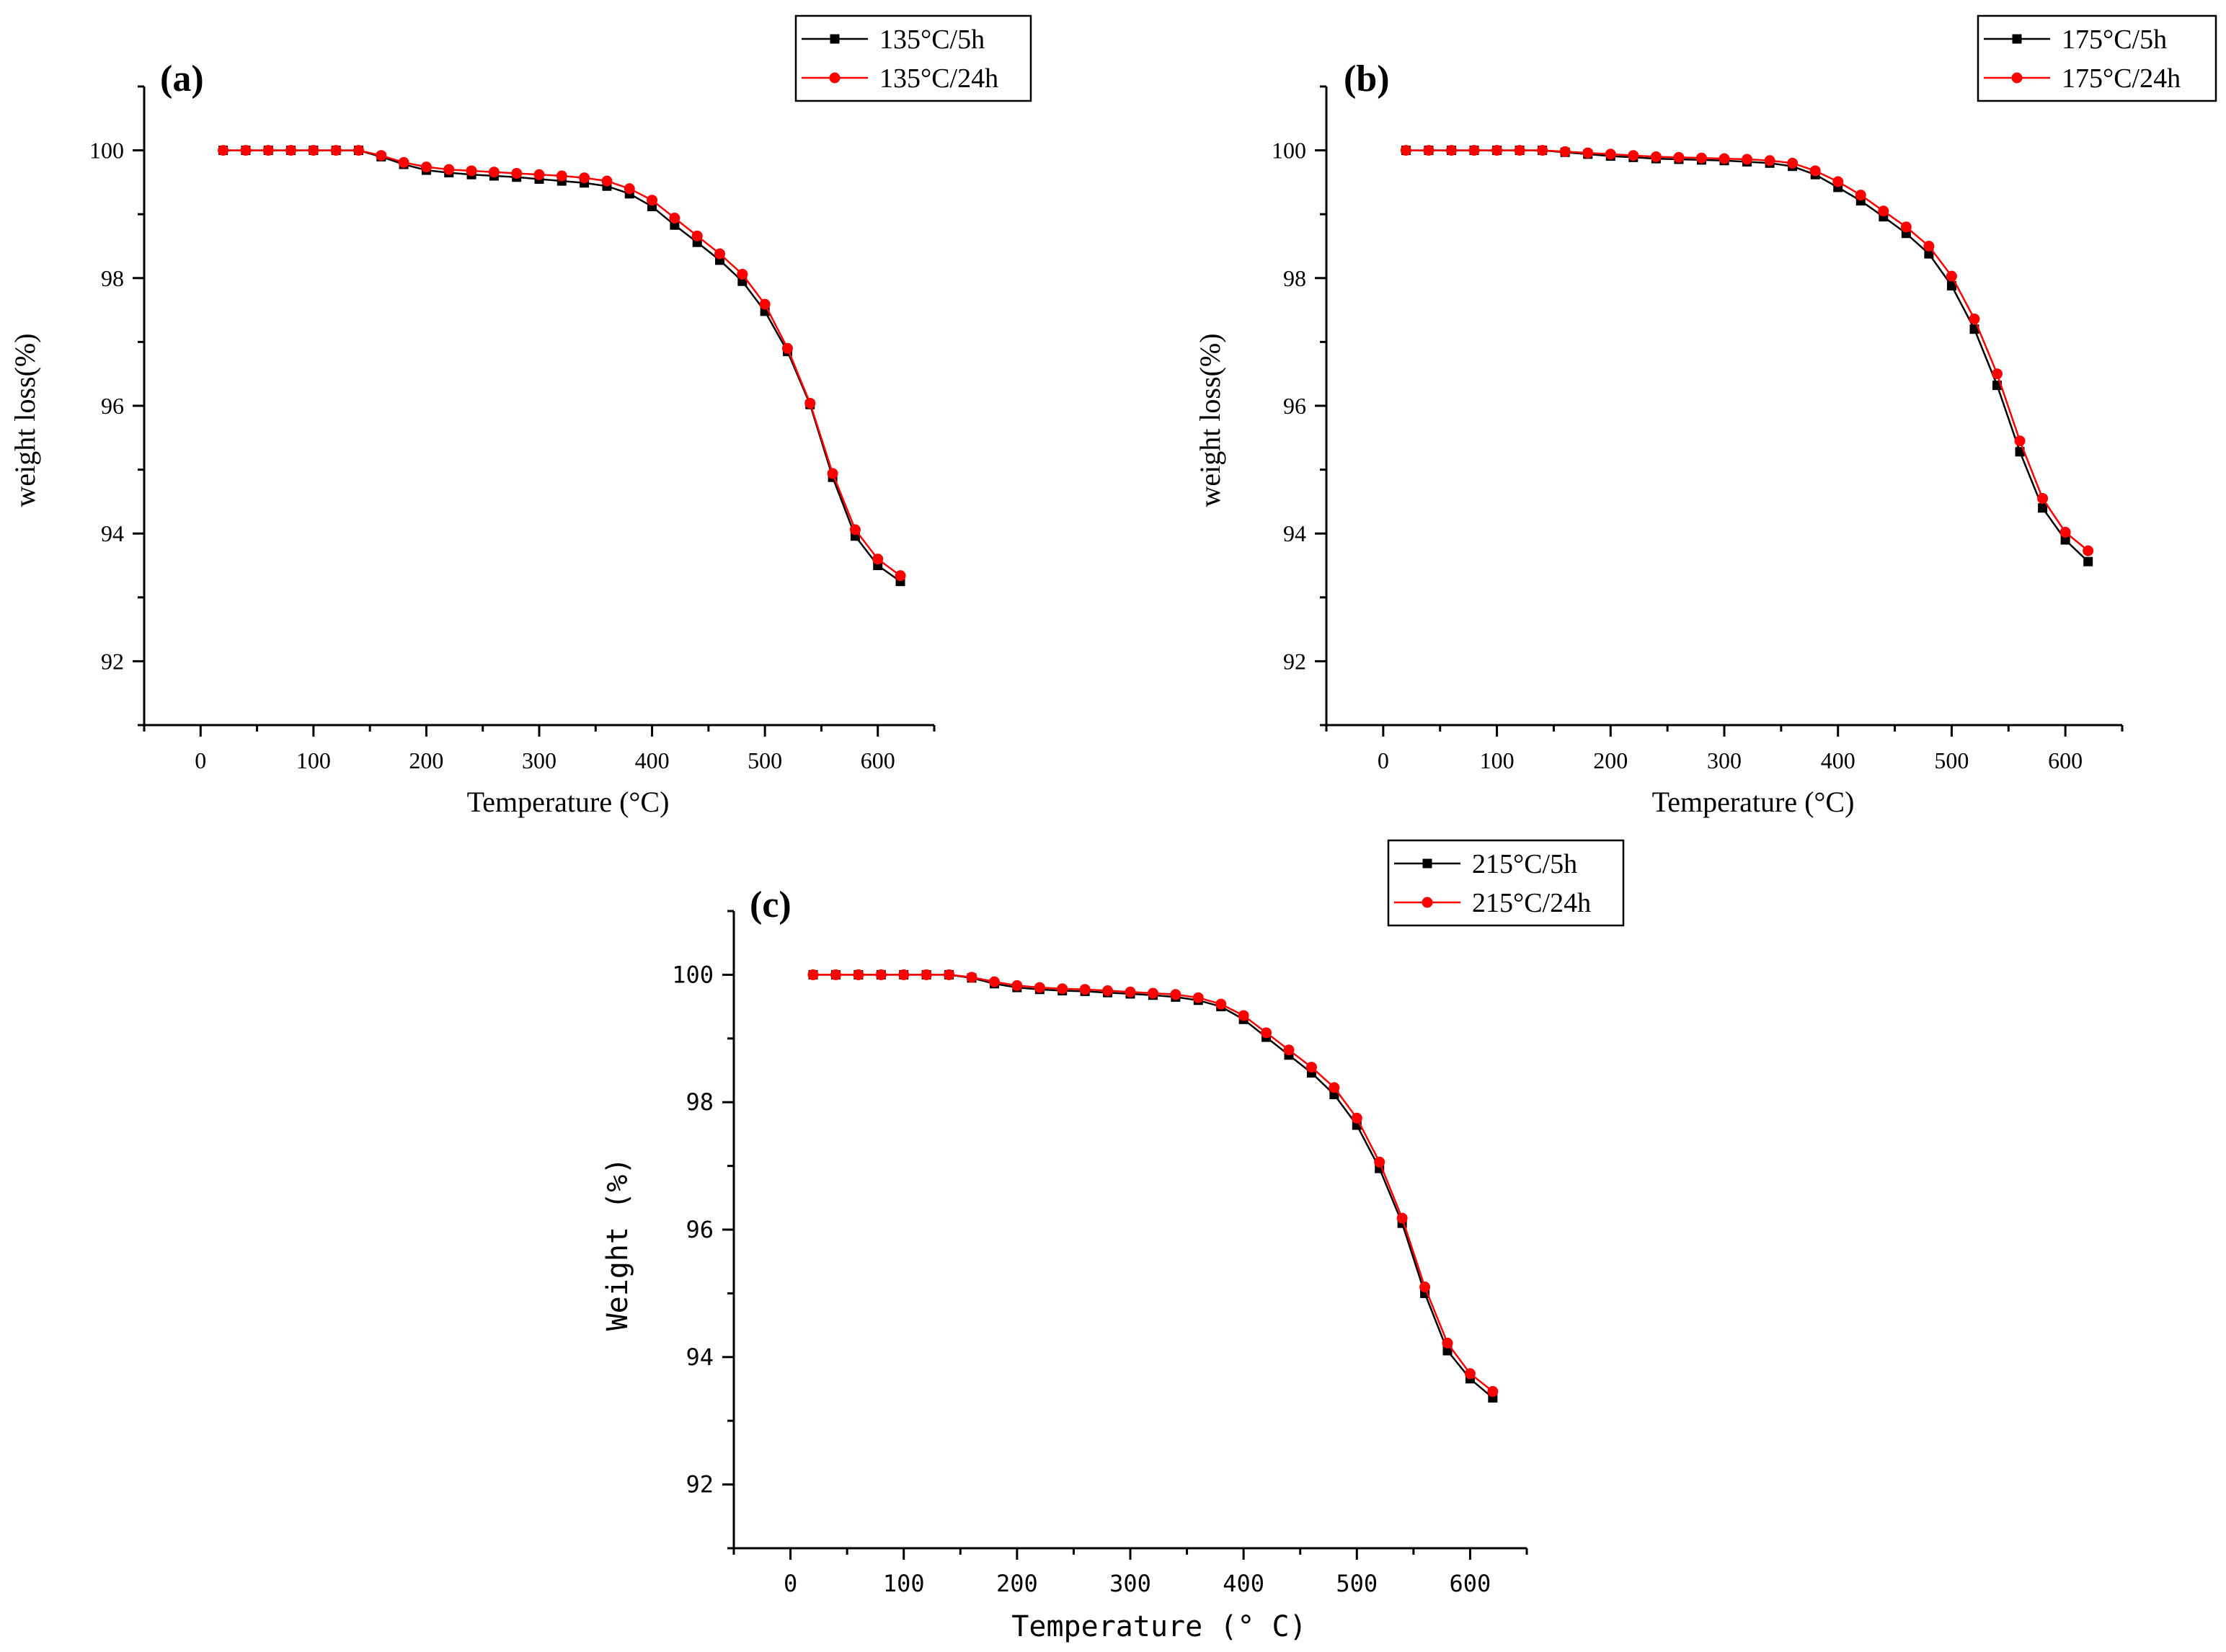 This screenshot has width=2226, height=1652. What do you see at coordinates (938, 78) in the screenshot?
I see `legend-entry: 135°C/24h` at bounding box center [938, 78].